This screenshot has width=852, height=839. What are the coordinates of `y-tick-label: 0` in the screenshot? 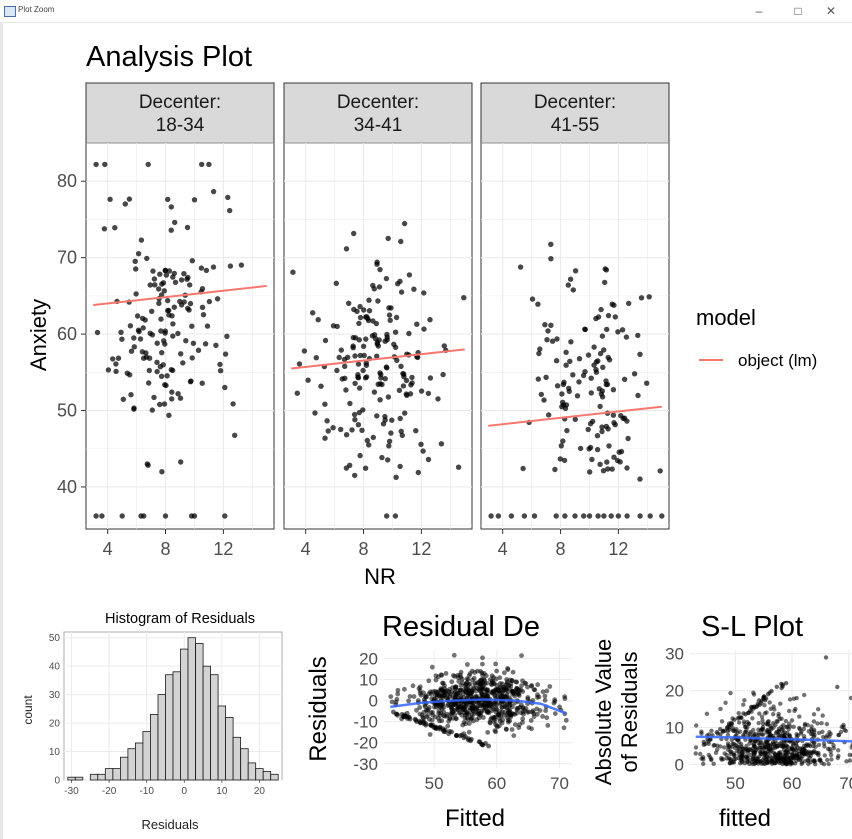 It's located at (373, 701).